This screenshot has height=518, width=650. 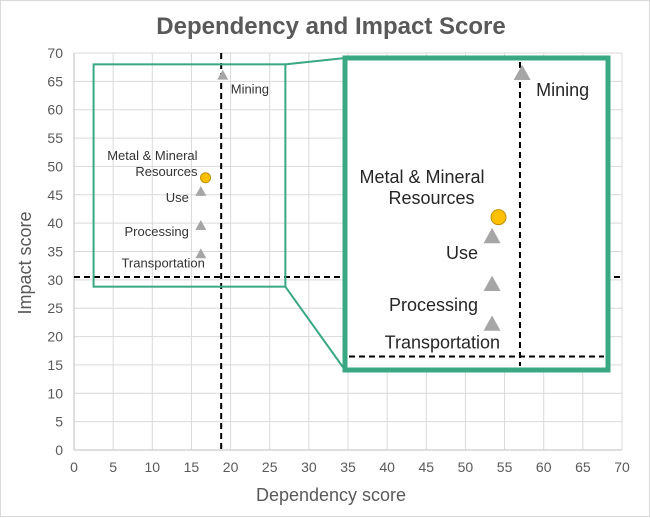 I want to click on y-tick-label: 40, so click(x=55, y=223).